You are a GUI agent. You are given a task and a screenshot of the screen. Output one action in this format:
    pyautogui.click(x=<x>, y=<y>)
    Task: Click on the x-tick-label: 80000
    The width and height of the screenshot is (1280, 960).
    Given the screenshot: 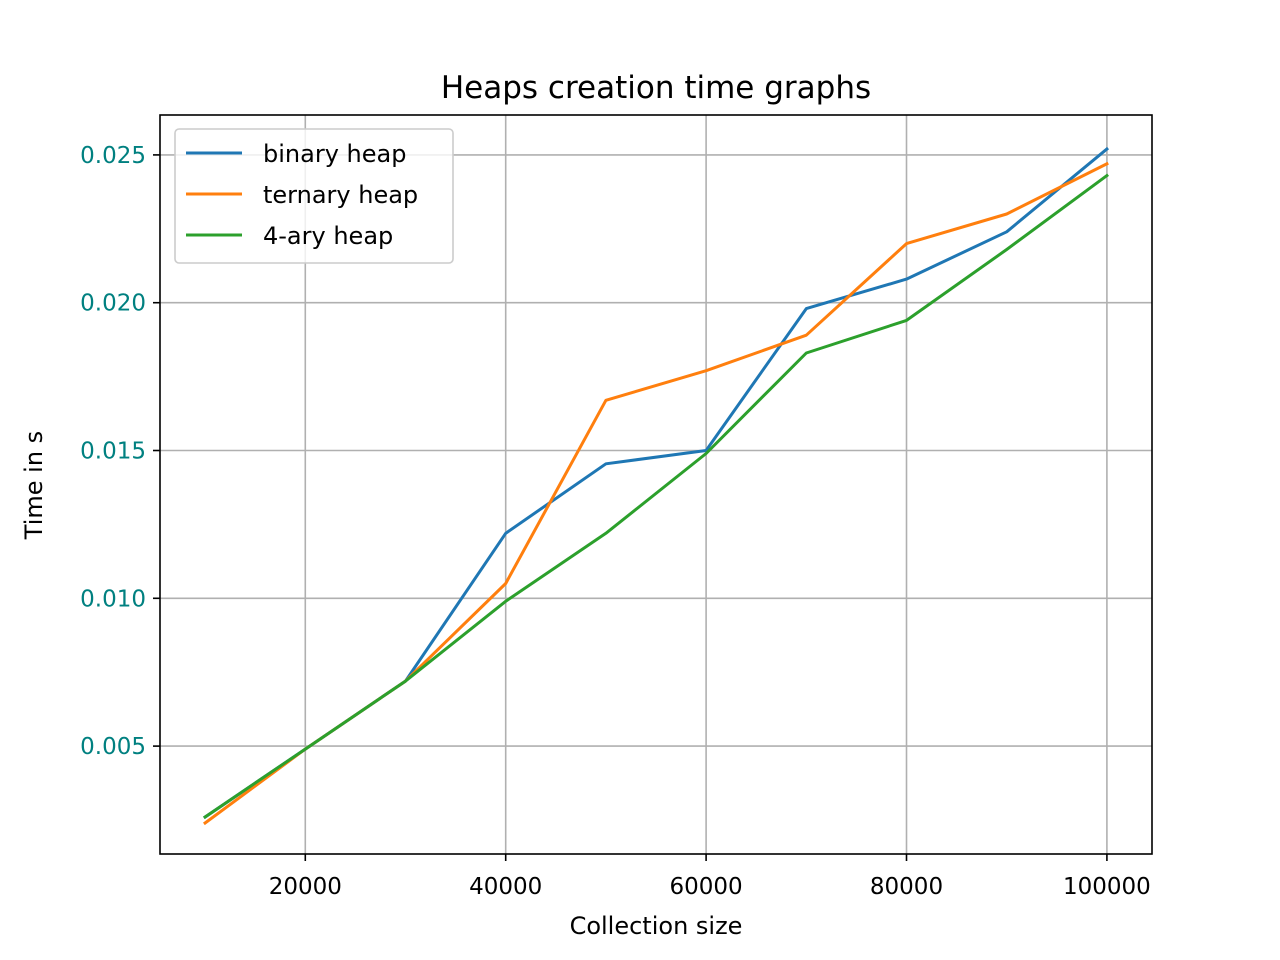 What is the action you would take?
    pyautogui.click(x=906, y=887)
    